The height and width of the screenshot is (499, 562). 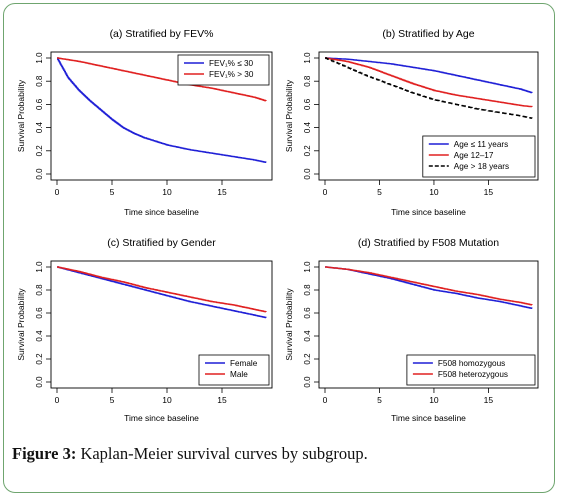 What do you see at coordinates (231, 74) in the screenshot?
I see `legend-entry: FEV₁% > 30` at bounding box center [231, 74].